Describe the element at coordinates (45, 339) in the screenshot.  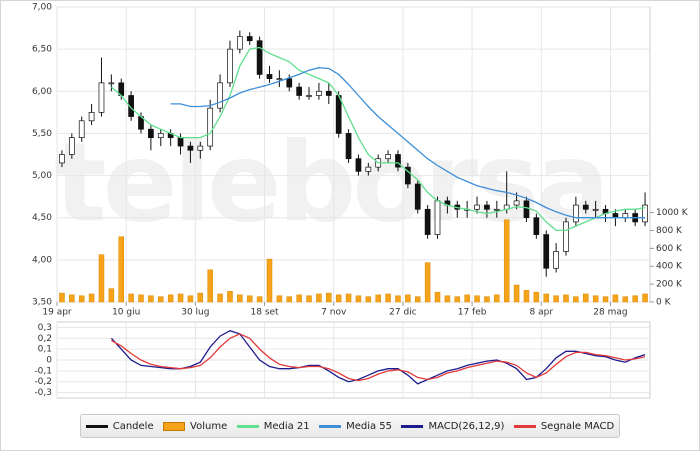
I see `y-tick-label: 0,2` at that location.